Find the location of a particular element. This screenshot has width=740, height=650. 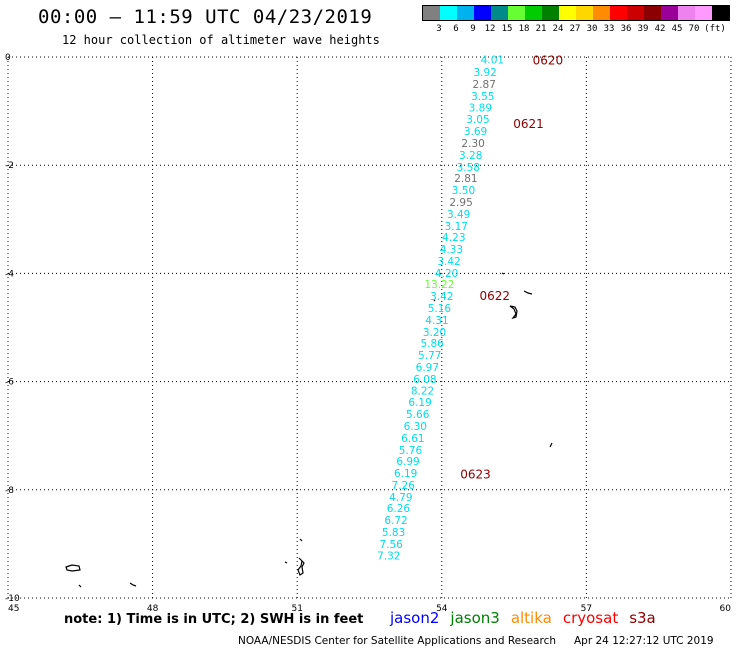

time-labels: 0620 0621 0622 0623 is located at coordinates (511, 268).